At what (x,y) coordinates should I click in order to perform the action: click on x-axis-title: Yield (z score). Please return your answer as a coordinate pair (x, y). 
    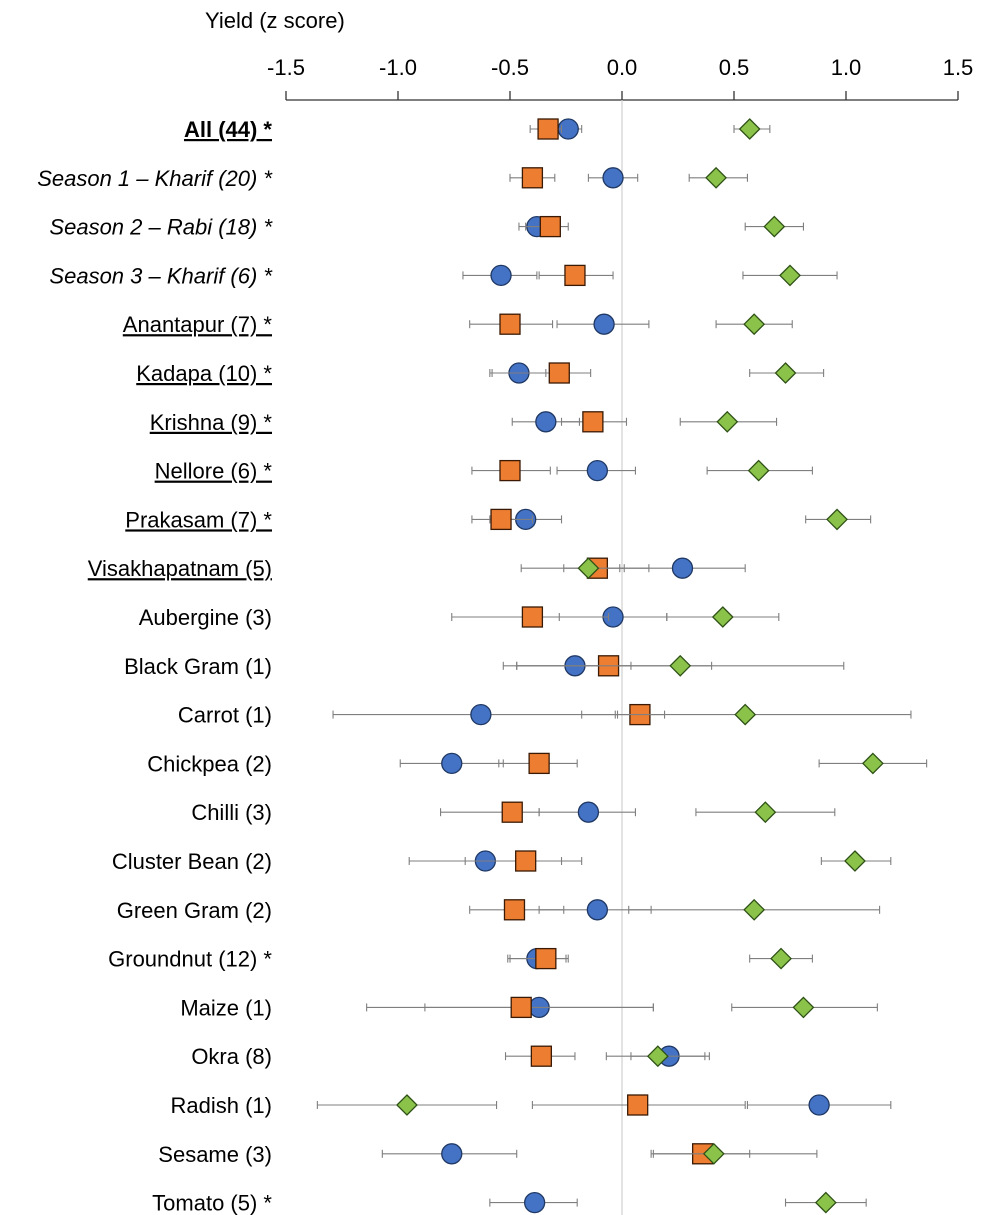
    Looking at the image, I should click on (275, 20).